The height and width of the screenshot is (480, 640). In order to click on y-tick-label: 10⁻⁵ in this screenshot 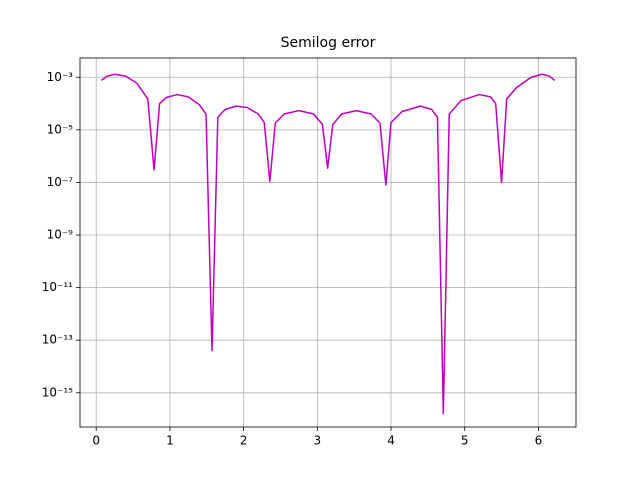, I will do `click(60, 129)`.